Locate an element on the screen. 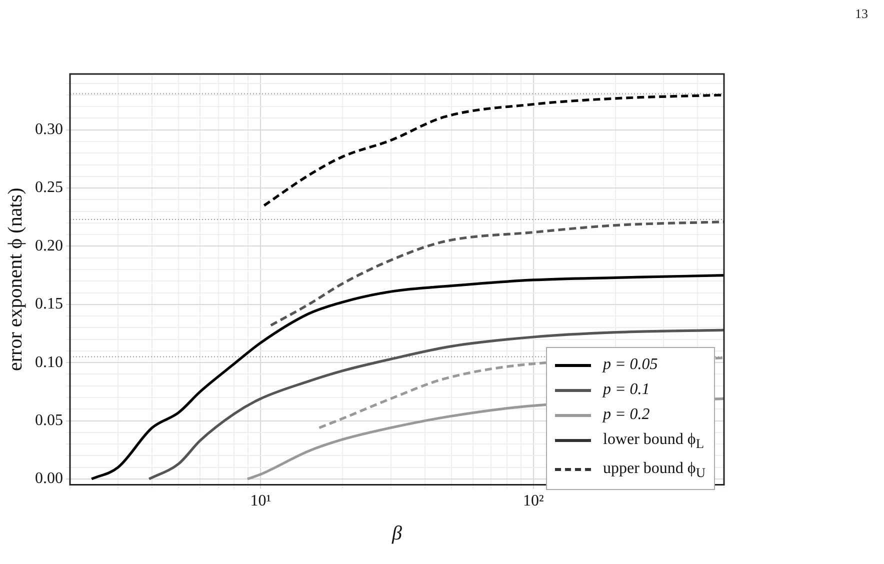  y-axis-title: error exponent ϕ (nats) is located at coordinates (15, 280).